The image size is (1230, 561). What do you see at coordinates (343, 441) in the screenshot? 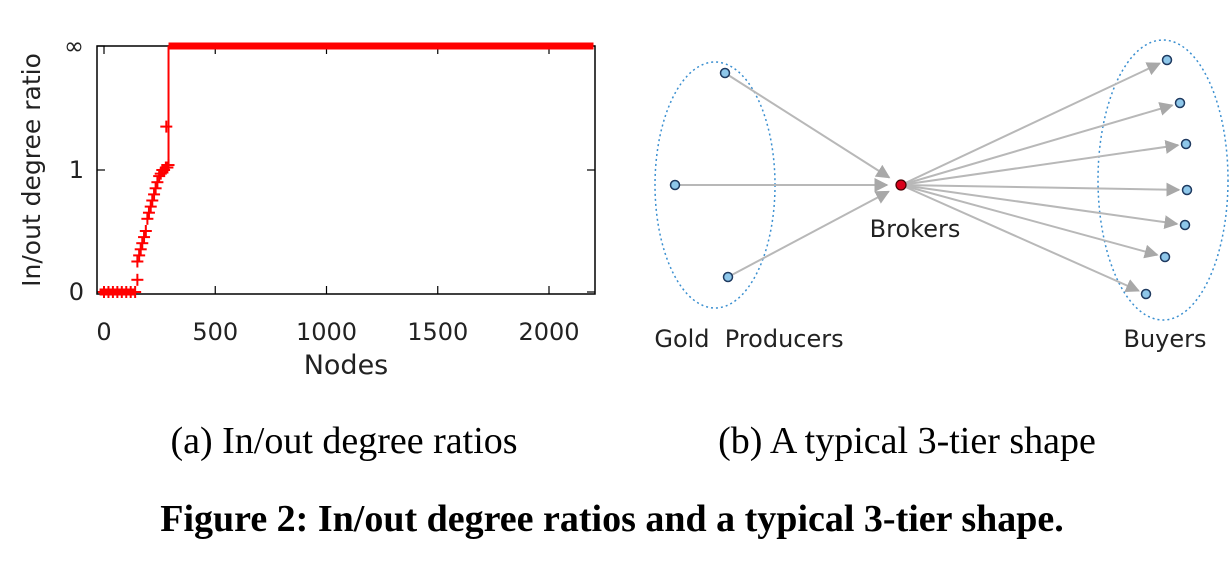
I see `caption-a: (a) In/out degree ratios` at bounding box center [343, 441].